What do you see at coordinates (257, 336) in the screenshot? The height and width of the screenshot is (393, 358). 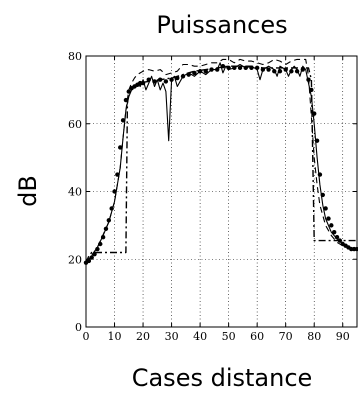 I see `x-tick-label: 60` at bounding box center [257, 336].